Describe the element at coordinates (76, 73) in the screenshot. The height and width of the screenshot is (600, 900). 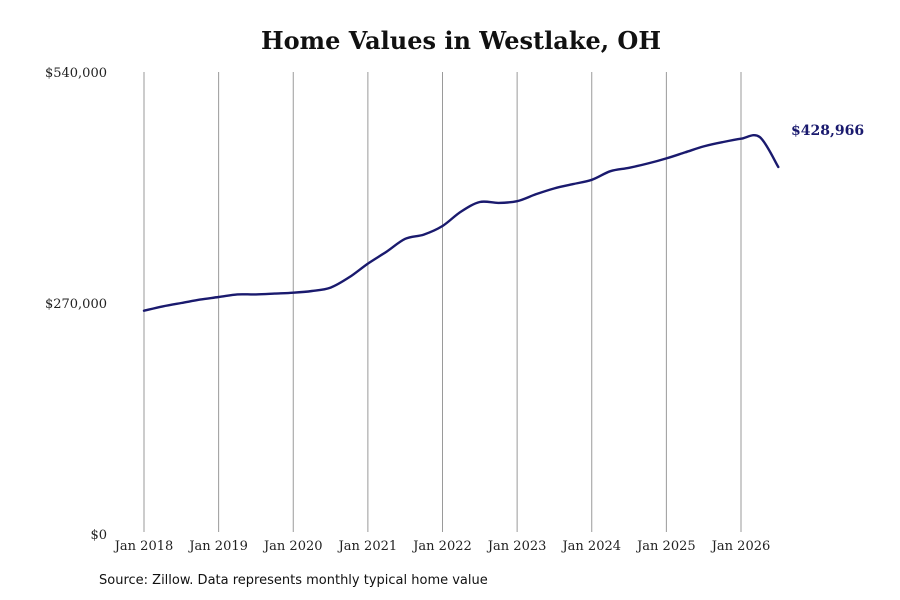
I see `y-tick-label: $540,000` at that location.